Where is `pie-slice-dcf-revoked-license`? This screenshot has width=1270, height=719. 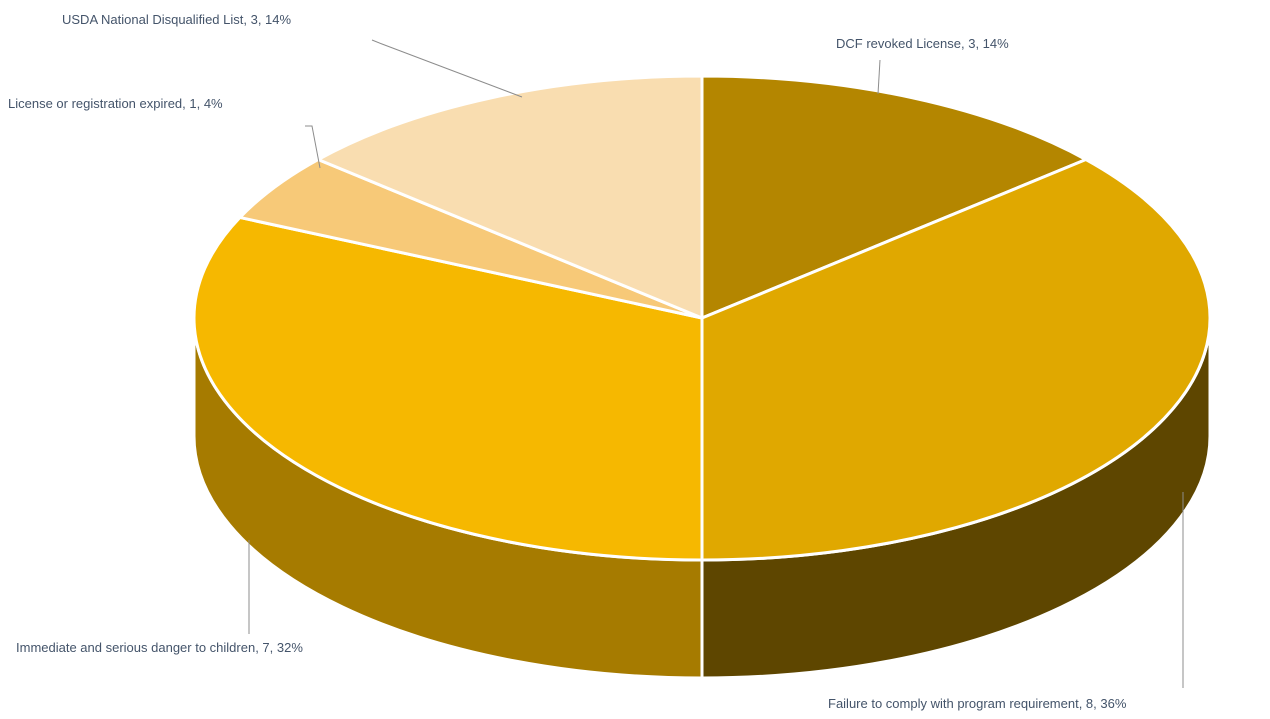
pie-slice-dcf-revoked-license is located at coordinates (894, 197).